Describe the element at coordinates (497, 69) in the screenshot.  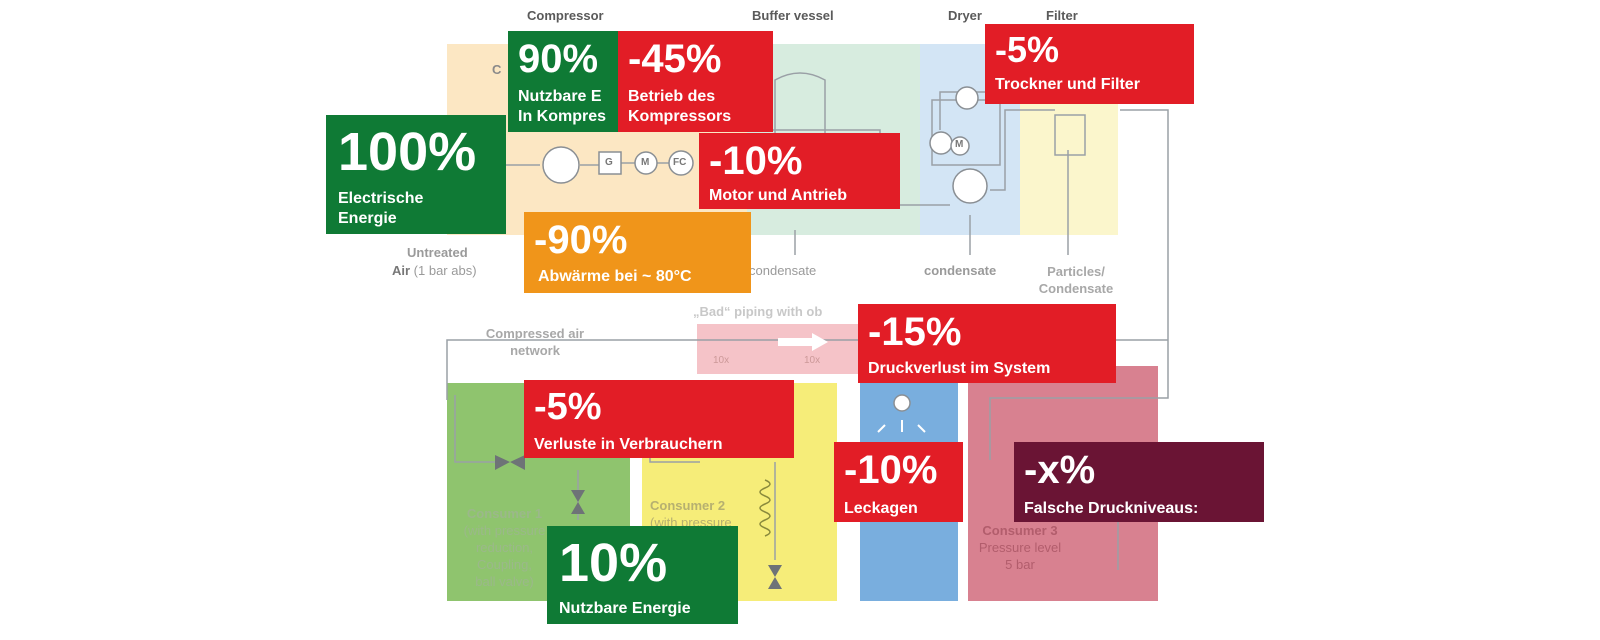
I see `compressor-box-label: C` at that location.